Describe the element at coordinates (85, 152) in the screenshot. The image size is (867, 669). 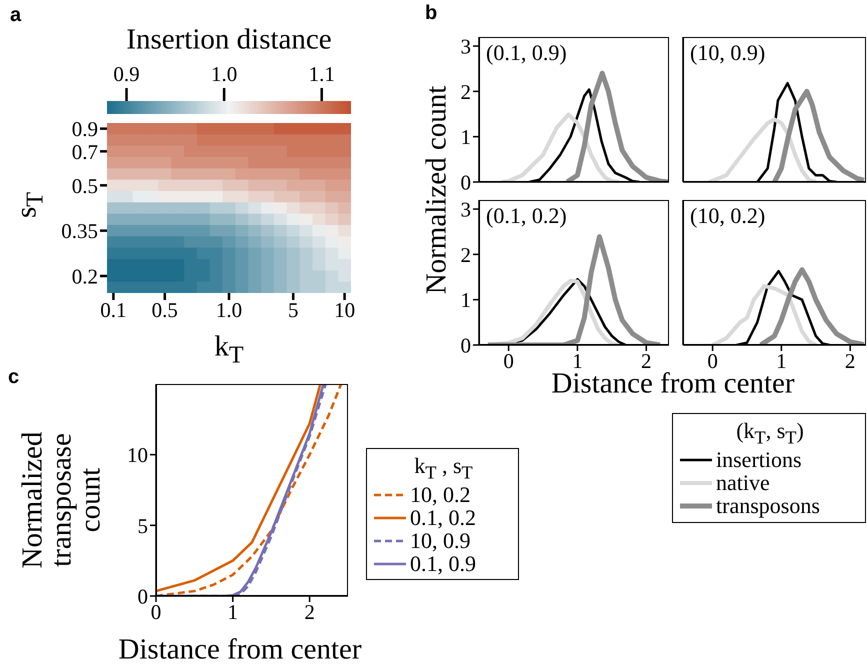
I see `y-tick-label: 0.7` at that location.